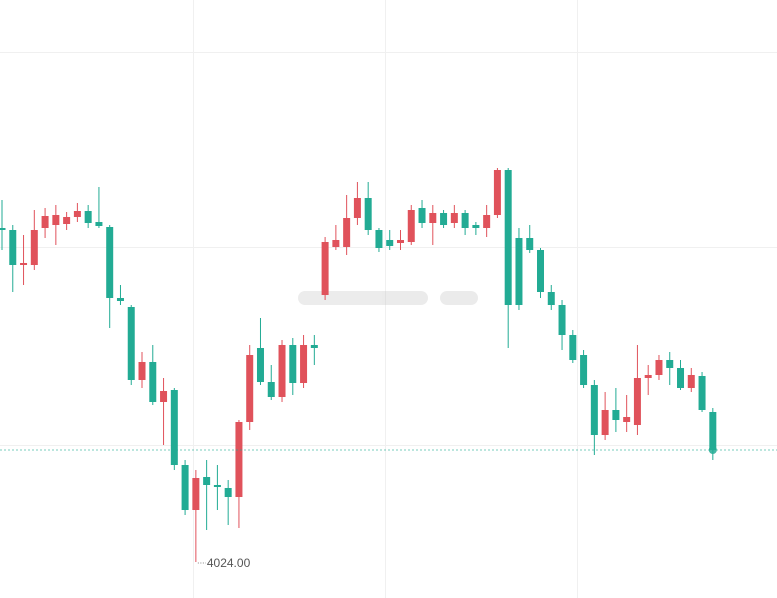 The height and width of the screenshot is (598, 777). I want to click on low-label: 4024.00, so click(229, 563).